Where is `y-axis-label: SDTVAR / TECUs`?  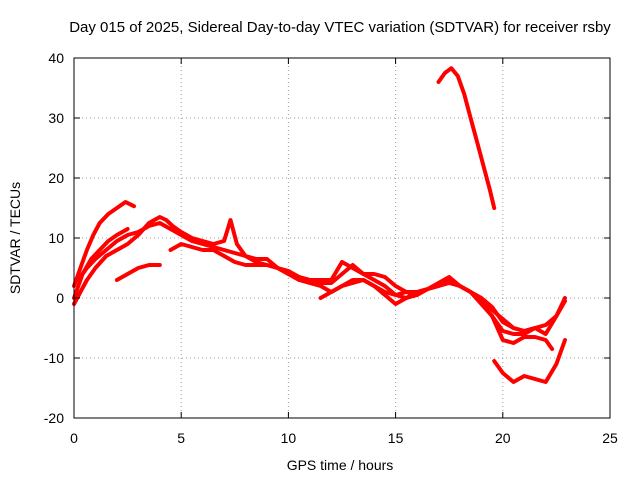
y-axis-label: SDTVAR / TECUs is located at coordinates (15, 238).